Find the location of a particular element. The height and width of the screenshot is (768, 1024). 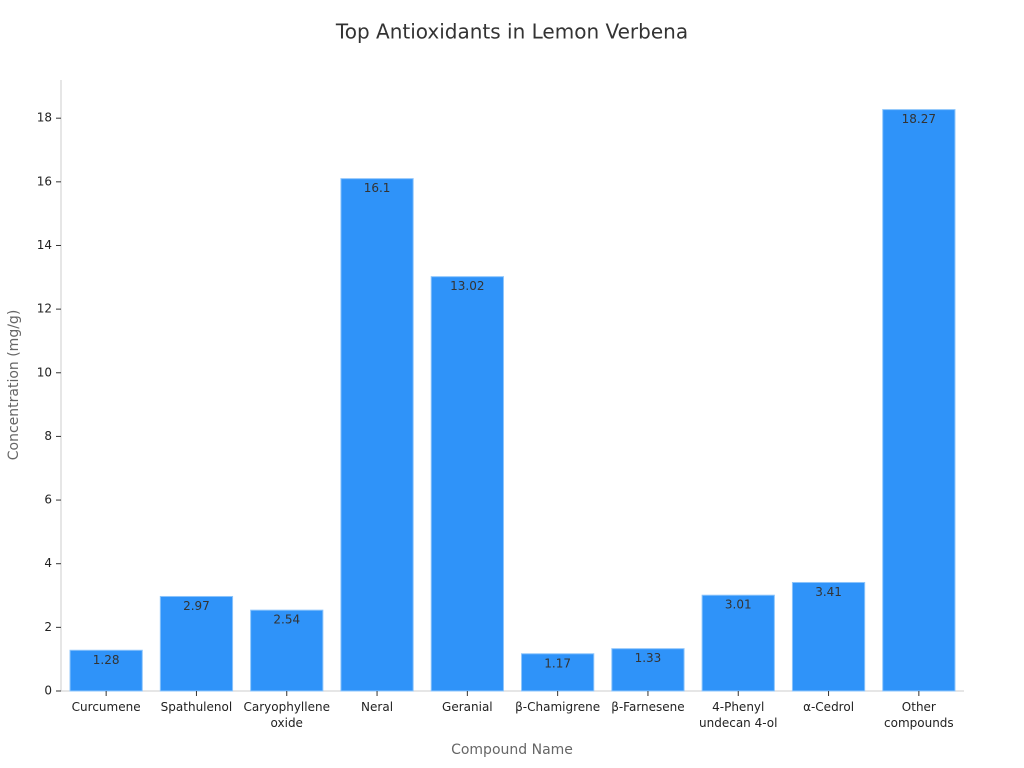

y-tick-label: 10 is located at coordinates (44, 372).